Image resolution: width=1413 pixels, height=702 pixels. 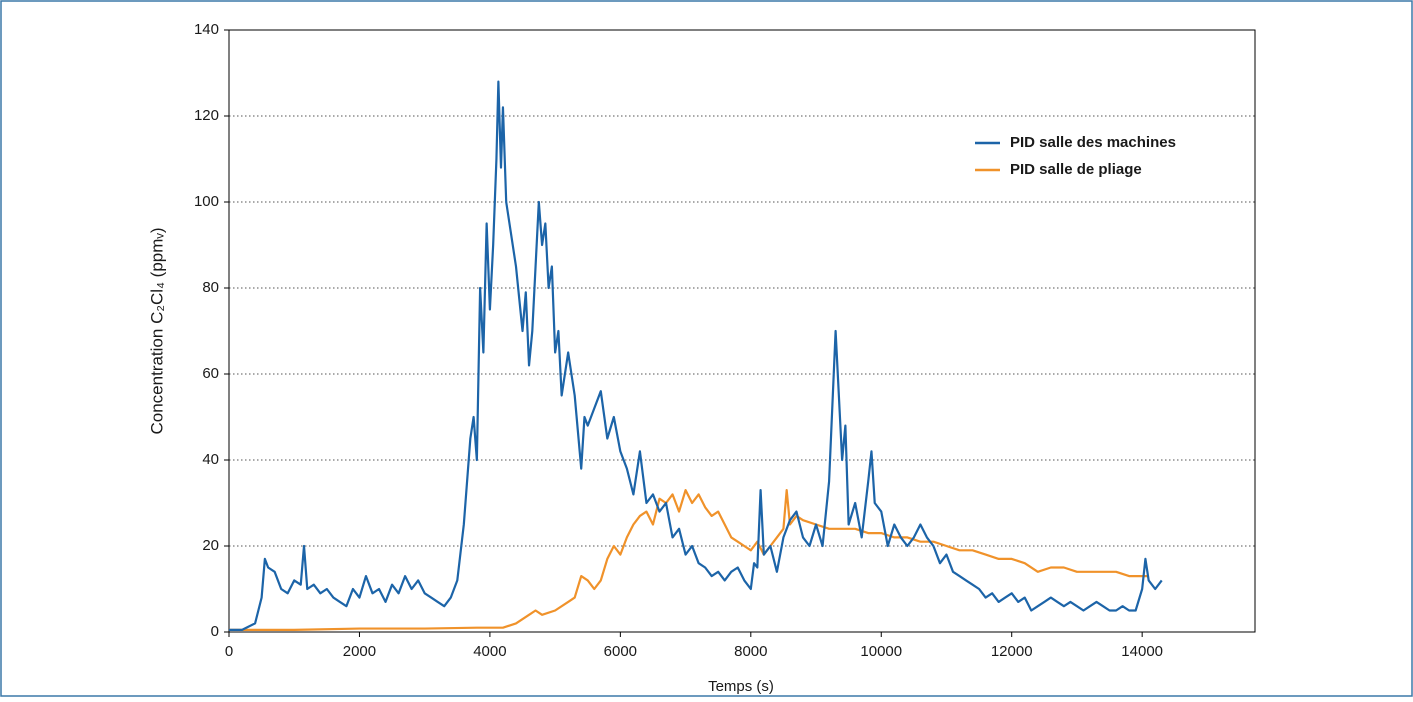 What do you see at coordinates (741, 686) in the screenshot?
I see `x-axis-title: Temps (s)` at bounding box center [741, 686].